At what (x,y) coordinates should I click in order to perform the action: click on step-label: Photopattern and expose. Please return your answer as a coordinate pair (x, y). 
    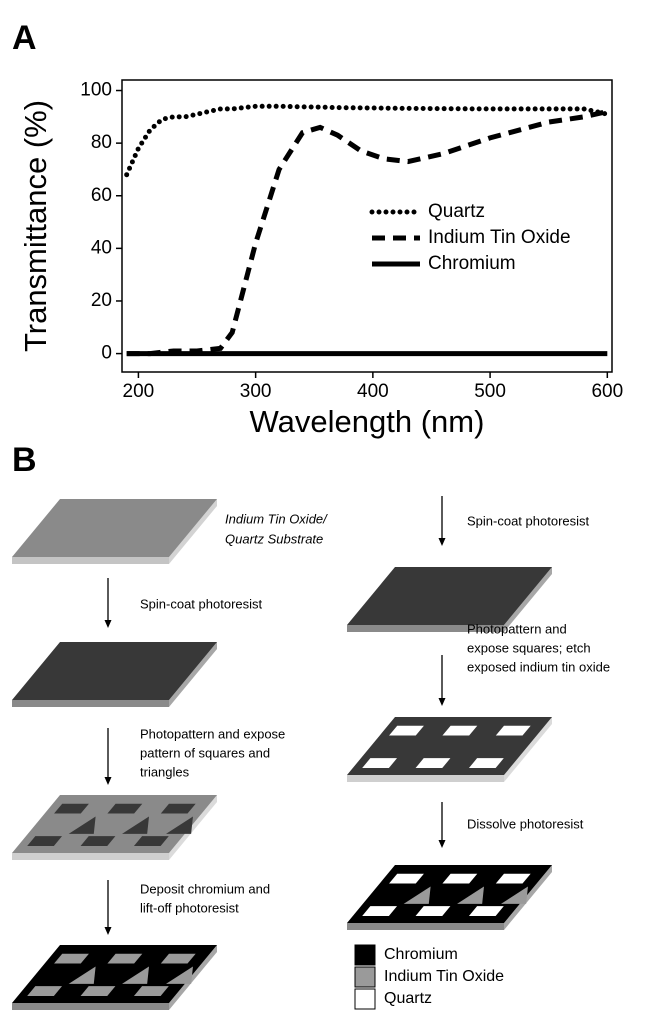
    Looking at the image, I should click on (212, 733).